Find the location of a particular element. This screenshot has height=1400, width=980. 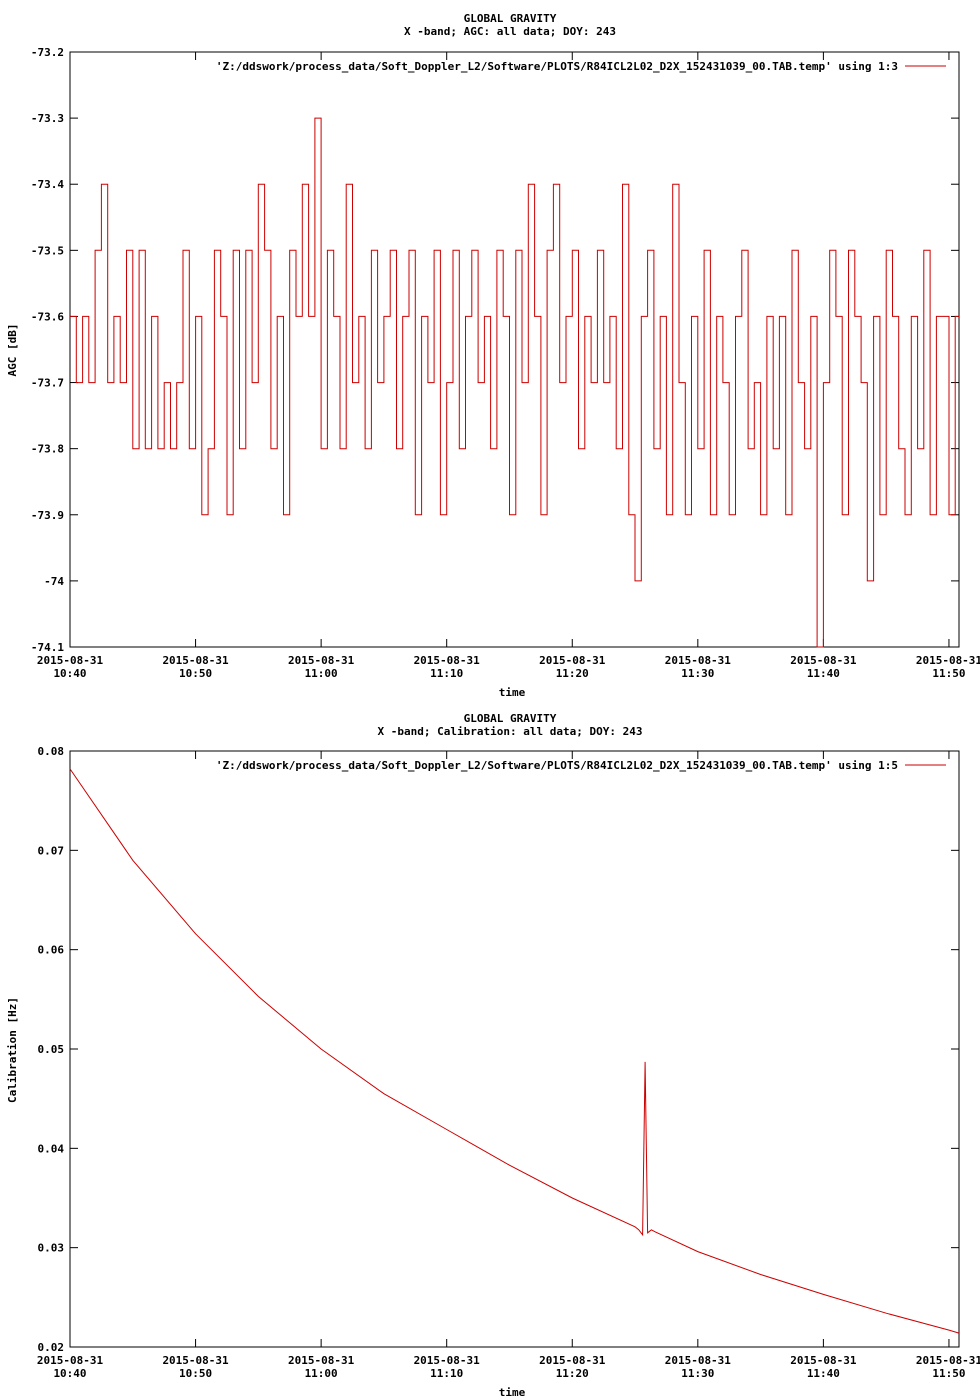

y-tick-label: -73.5 is located at coordinates (47, 250).